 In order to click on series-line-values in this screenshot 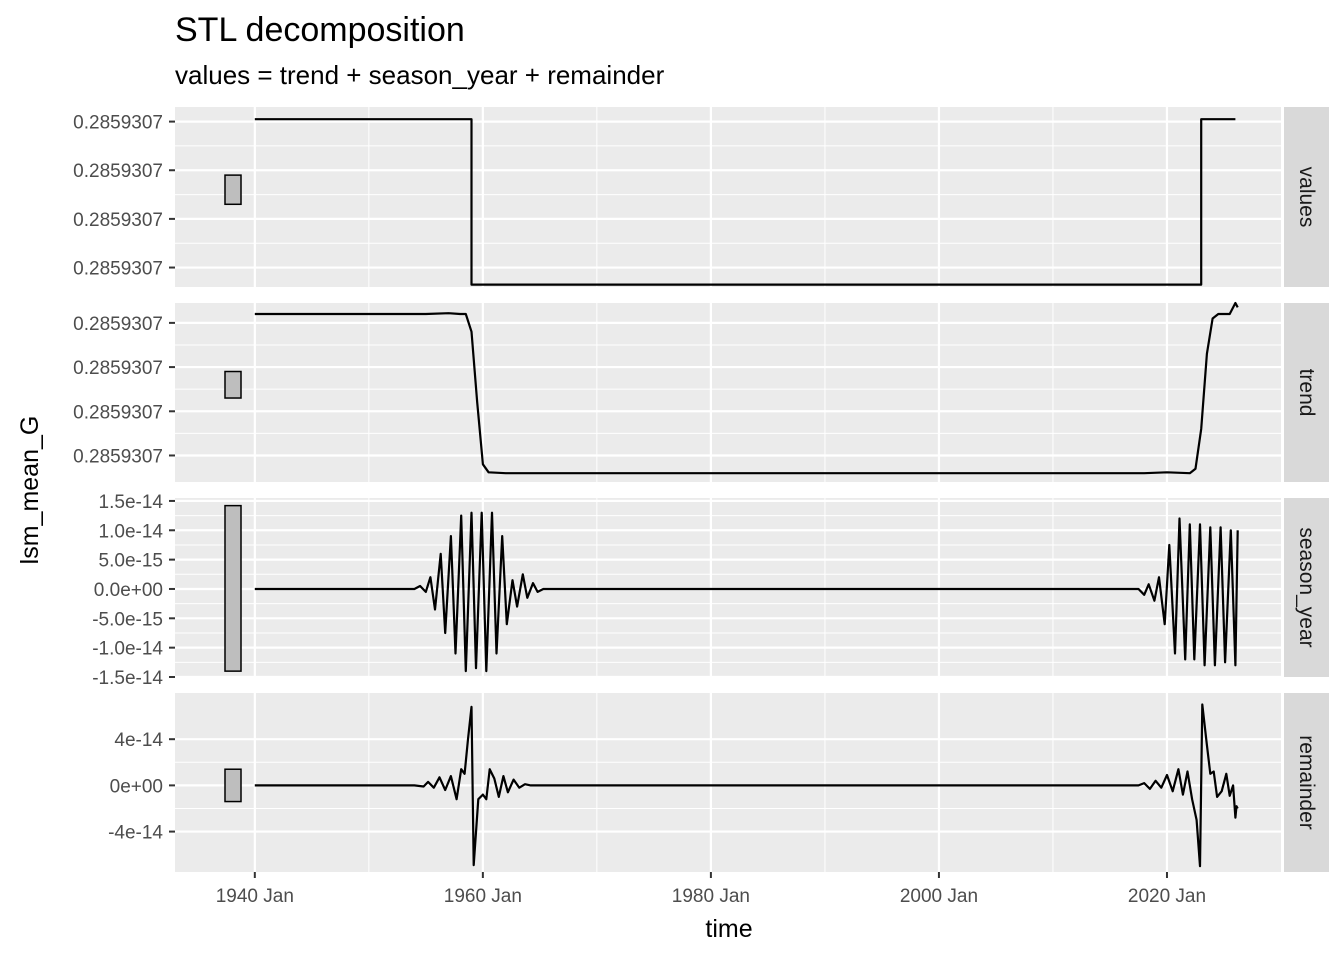, I will do `click(745, 202)`.